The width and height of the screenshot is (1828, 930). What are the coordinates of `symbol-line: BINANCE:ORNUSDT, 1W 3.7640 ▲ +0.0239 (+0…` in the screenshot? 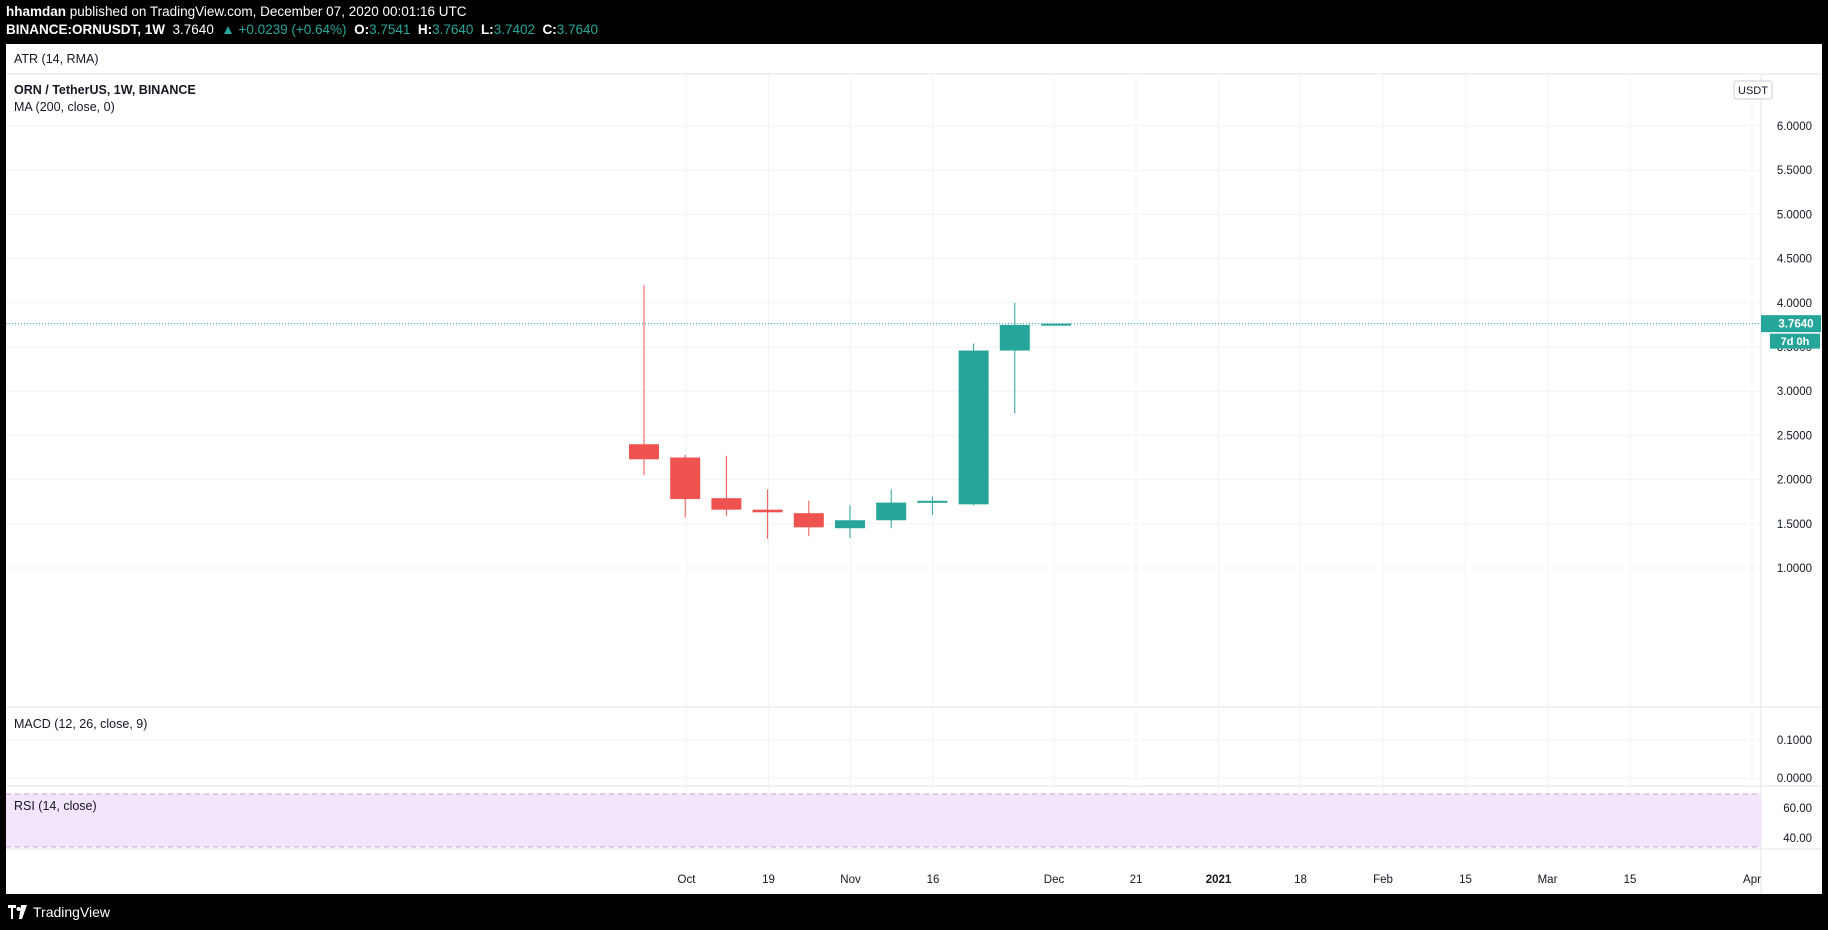 It's located at (302, 29).